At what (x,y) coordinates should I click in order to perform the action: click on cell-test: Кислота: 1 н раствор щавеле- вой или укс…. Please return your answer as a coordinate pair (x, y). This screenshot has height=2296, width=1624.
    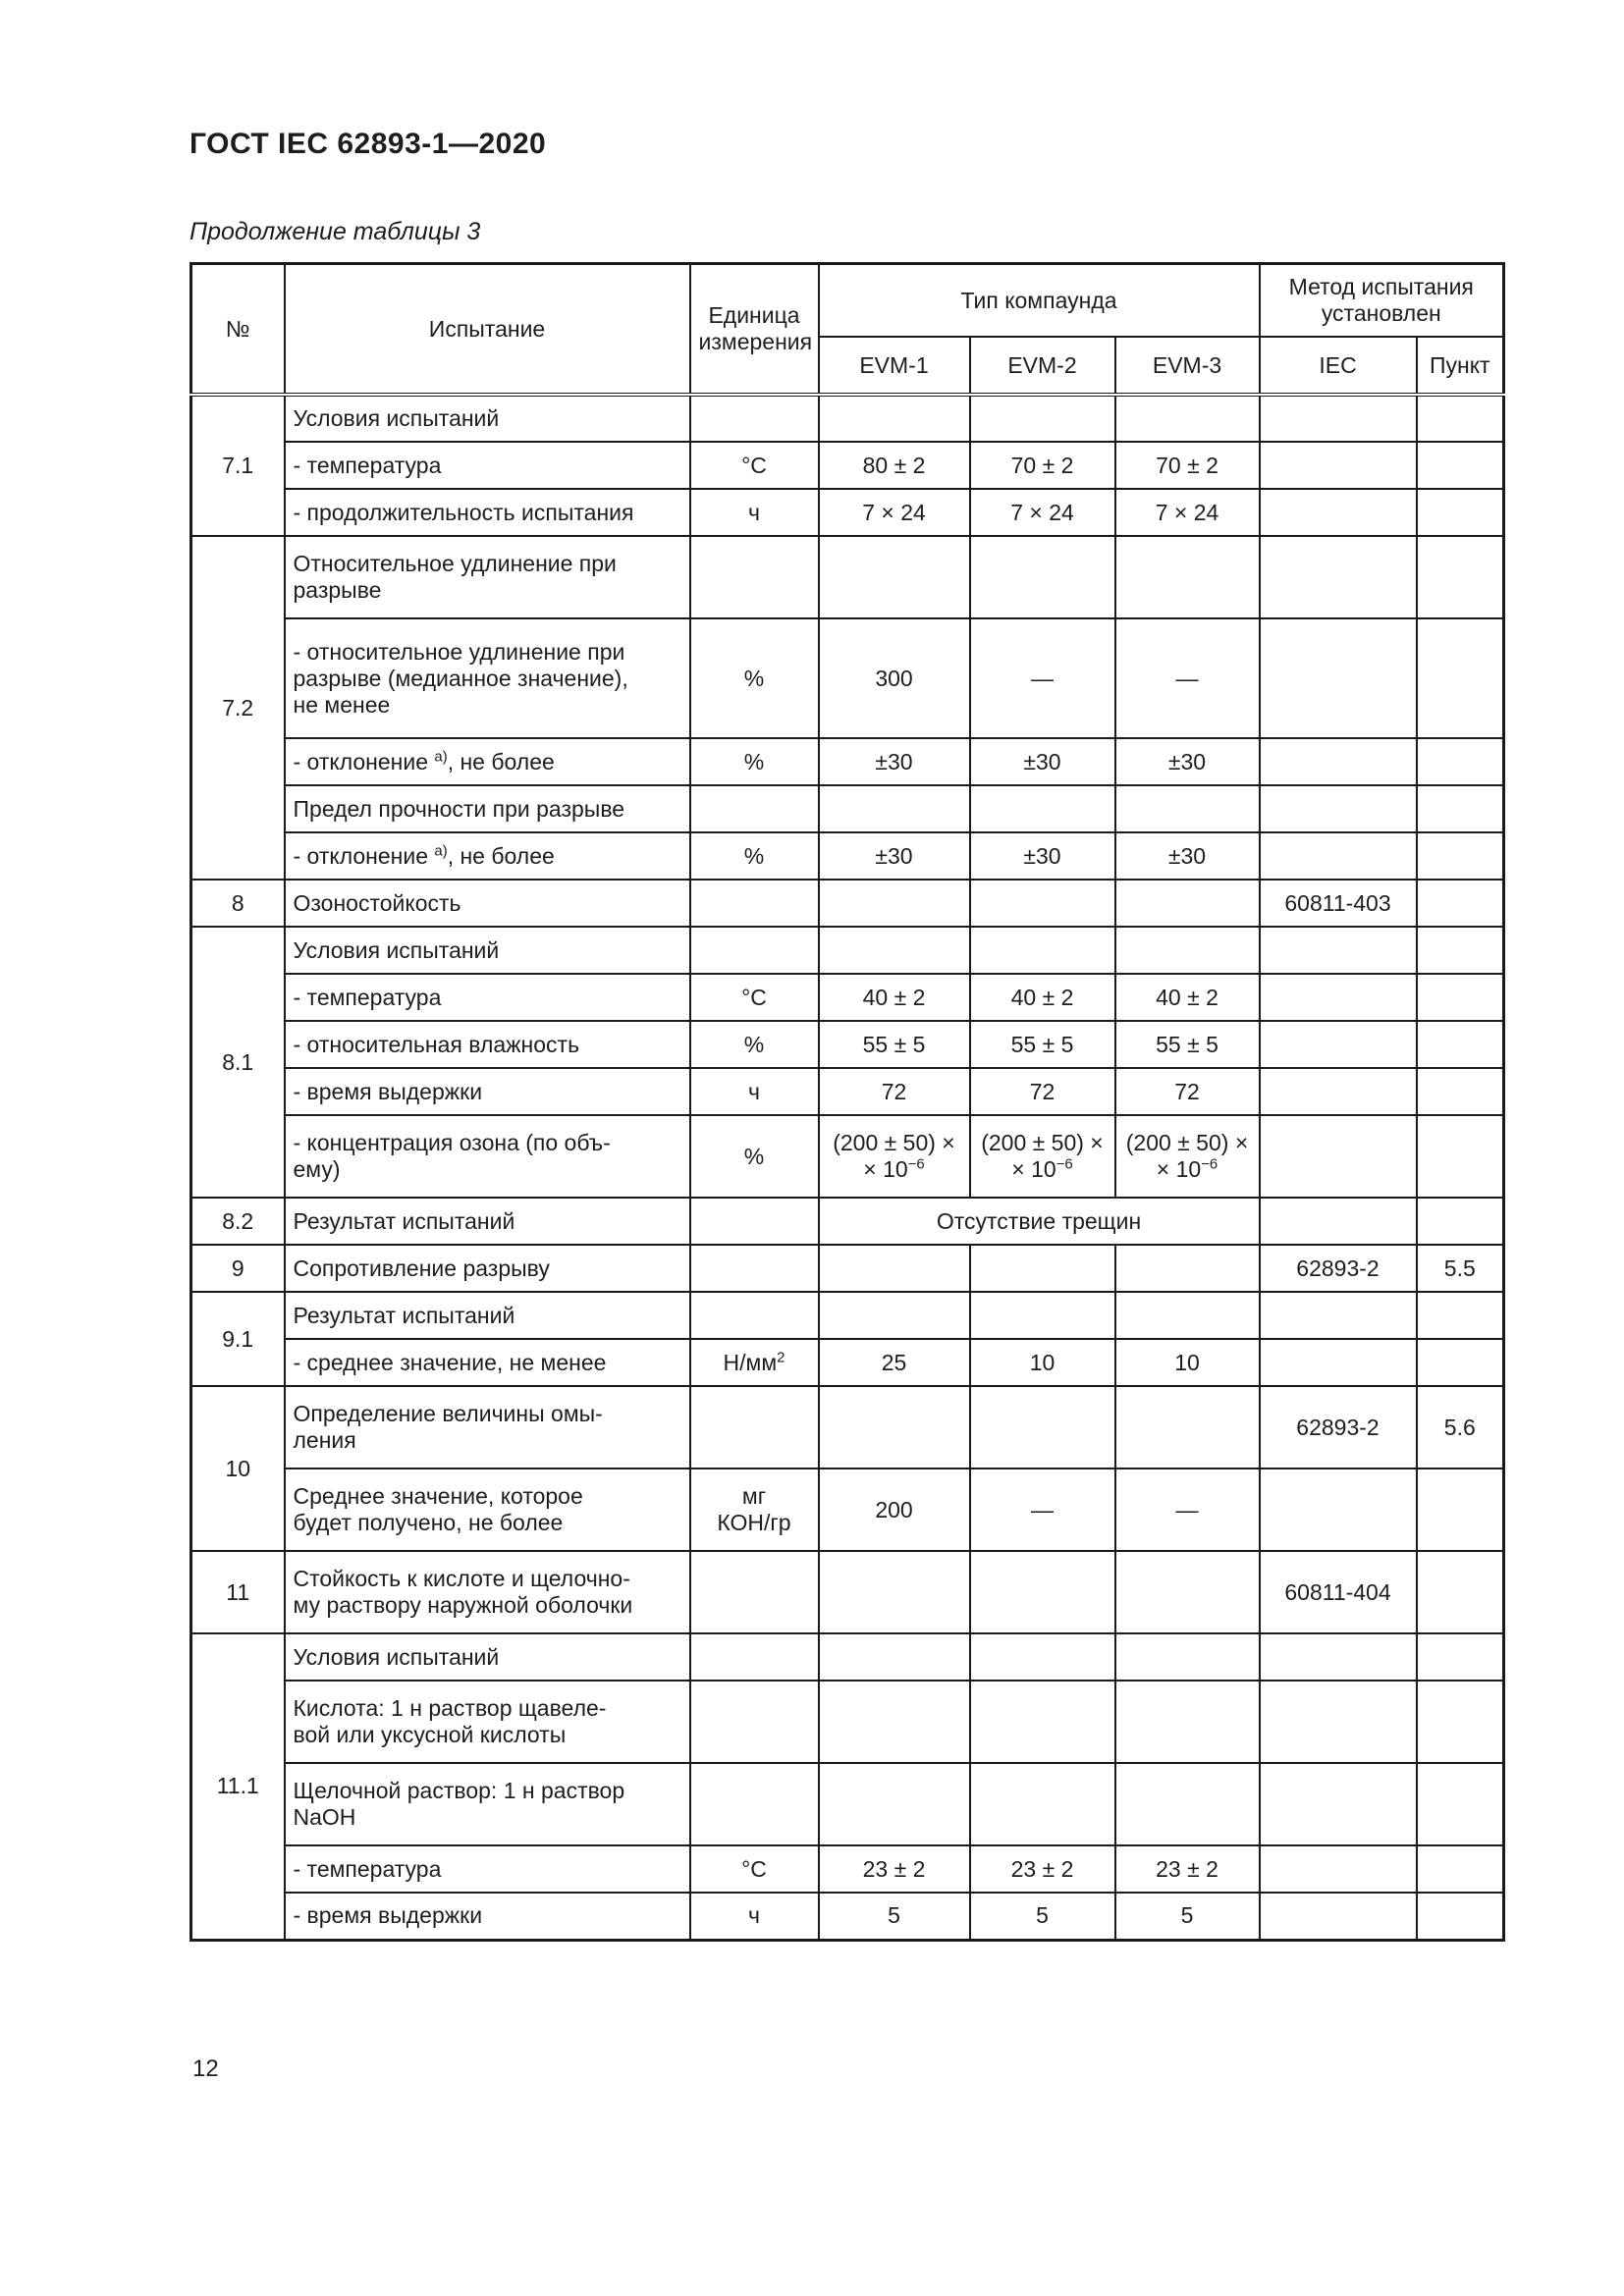
    Looking at the image, I should click on (487, 1722).